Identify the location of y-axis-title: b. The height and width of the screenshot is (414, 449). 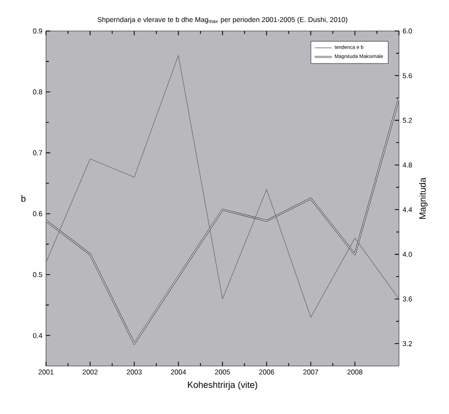
(23, 198).